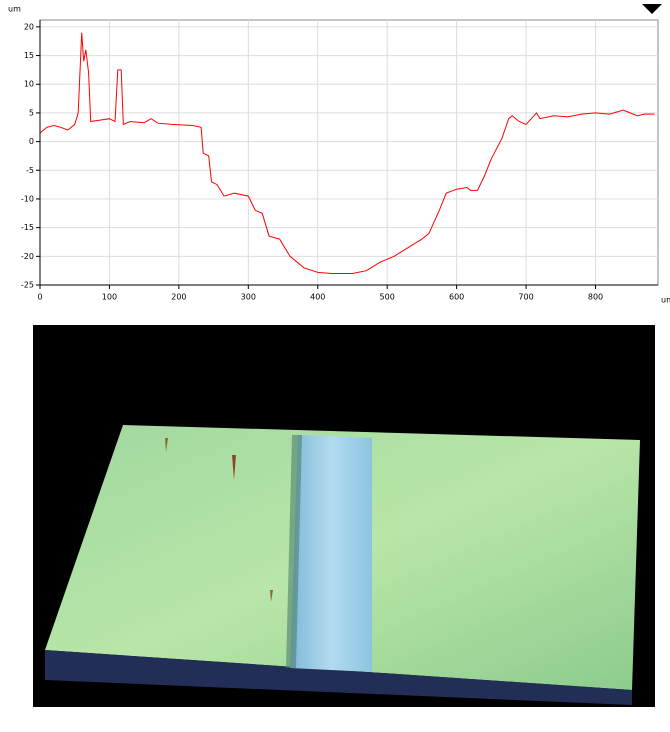 The width and height of the screenshot is (670, 732). Describe the element at coordinates (525, 297) in the screenshot. I see `x-tick-label: 700` at that location.